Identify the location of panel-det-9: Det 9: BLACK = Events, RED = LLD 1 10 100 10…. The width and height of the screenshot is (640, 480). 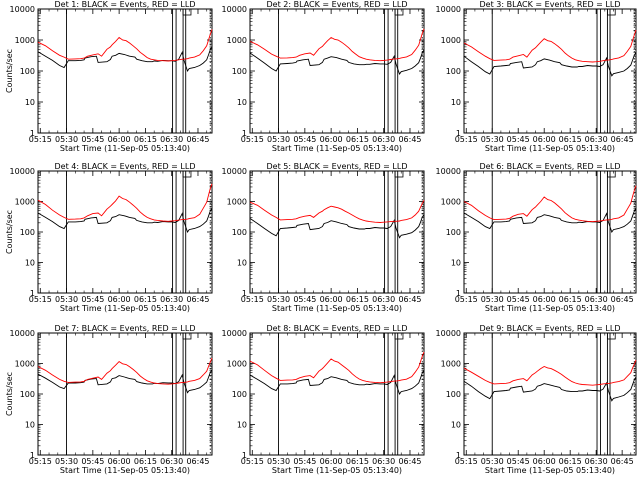
(536, 399).